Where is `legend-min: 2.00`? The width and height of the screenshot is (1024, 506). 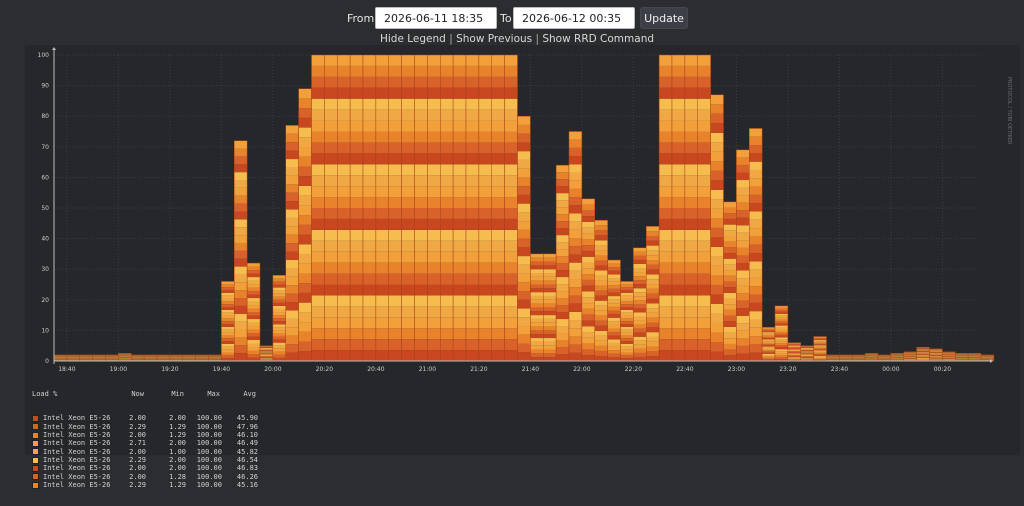
legend-min: 2.00 is located at coordinates (166, 443).